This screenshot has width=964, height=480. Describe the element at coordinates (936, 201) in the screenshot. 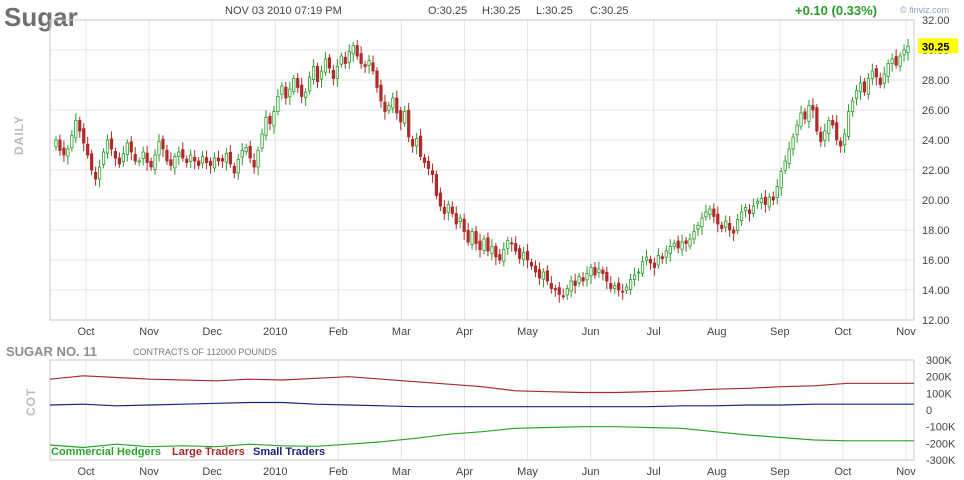

I see `price-axis-label: 20.00` at that location.